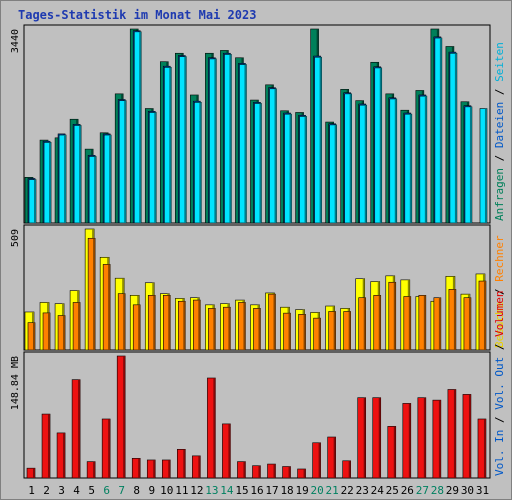 This screenshot has height=500, width=512. I want to click on day-label-11: 11, so click(181, 490).